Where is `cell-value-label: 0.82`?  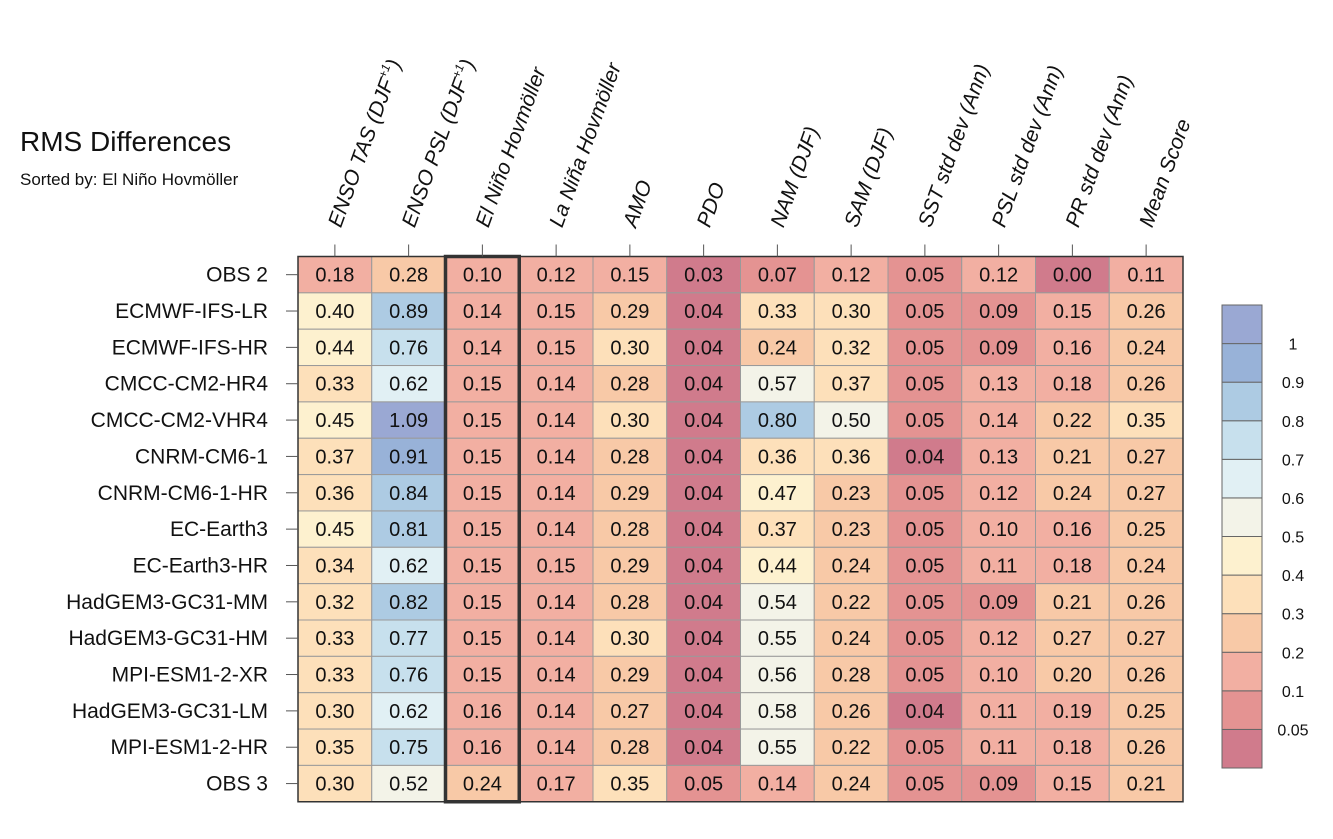
cell-value-label: 0.82 is located at coordinates (408, 603).